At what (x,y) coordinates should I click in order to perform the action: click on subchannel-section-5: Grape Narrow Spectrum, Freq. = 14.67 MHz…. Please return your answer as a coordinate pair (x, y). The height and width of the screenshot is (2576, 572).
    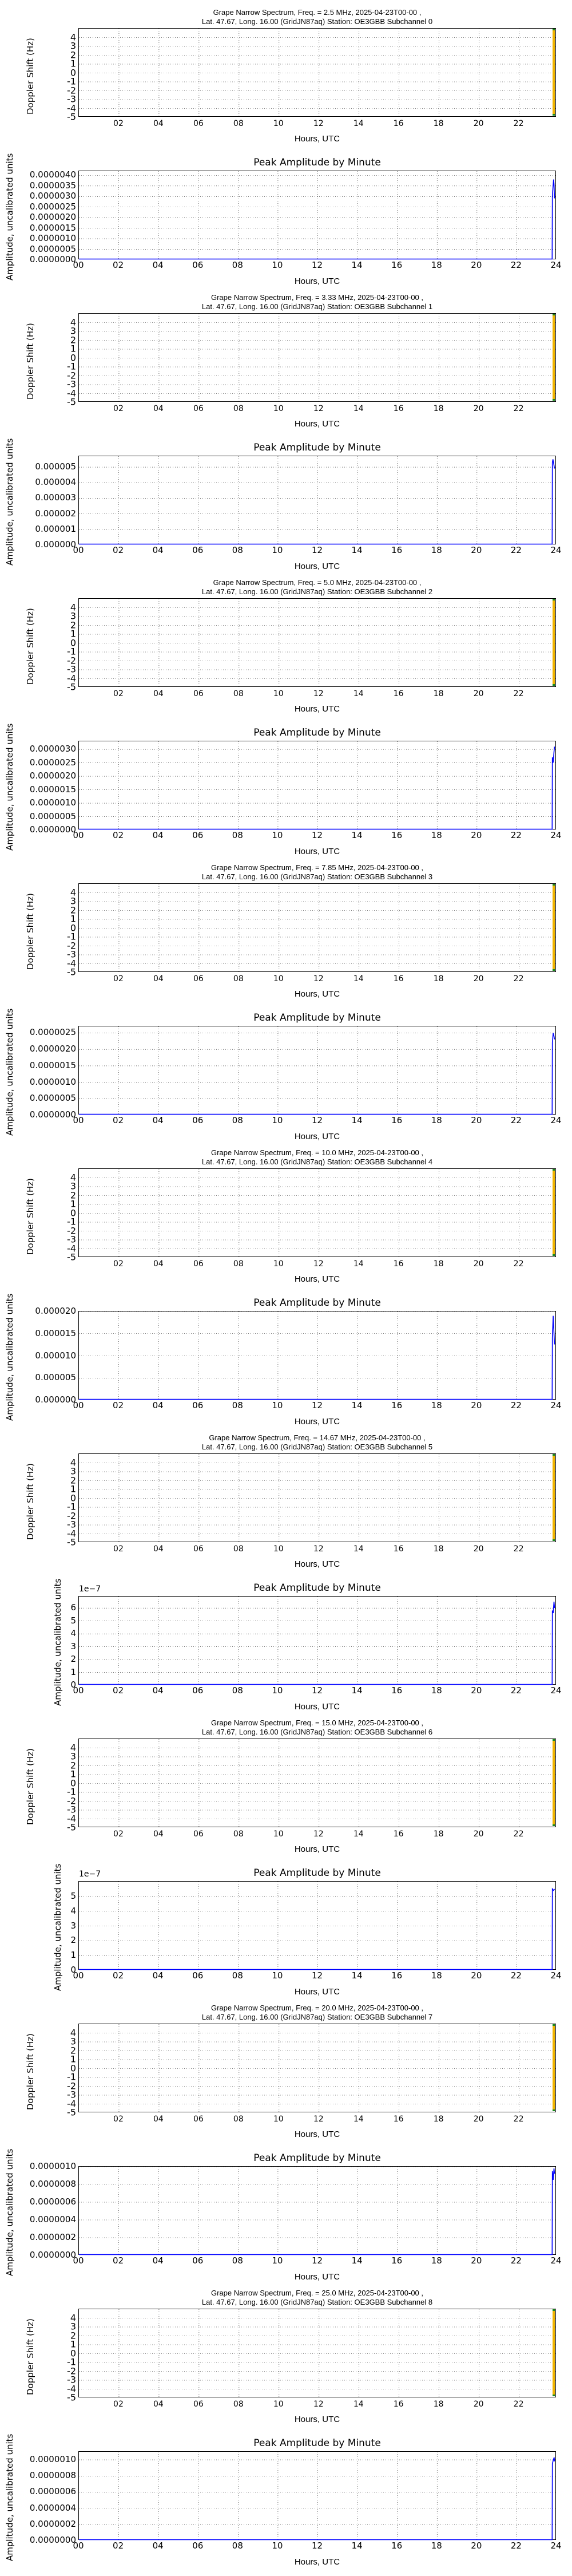
    Looking at the image, I should click on (286, 1568).